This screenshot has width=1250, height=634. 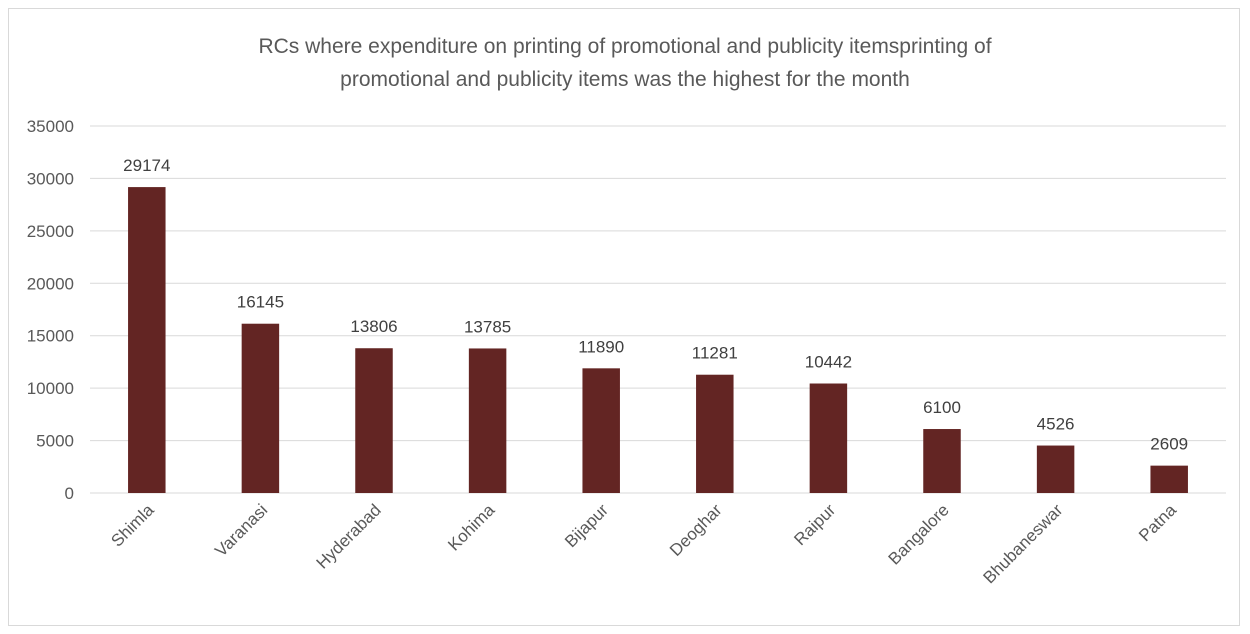 I want to click on y-tick-label: 20000, so click(x=50, y=283).